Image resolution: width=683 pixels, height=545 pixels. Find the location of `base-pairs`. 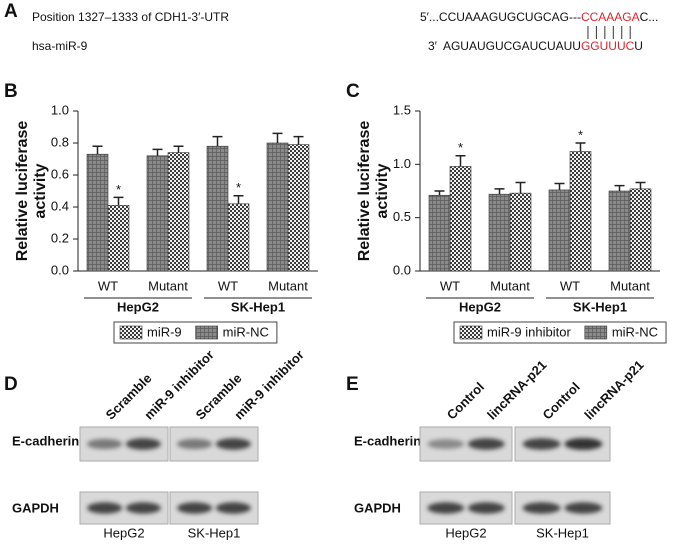

base-pairs is located at coordinates (609, 32).